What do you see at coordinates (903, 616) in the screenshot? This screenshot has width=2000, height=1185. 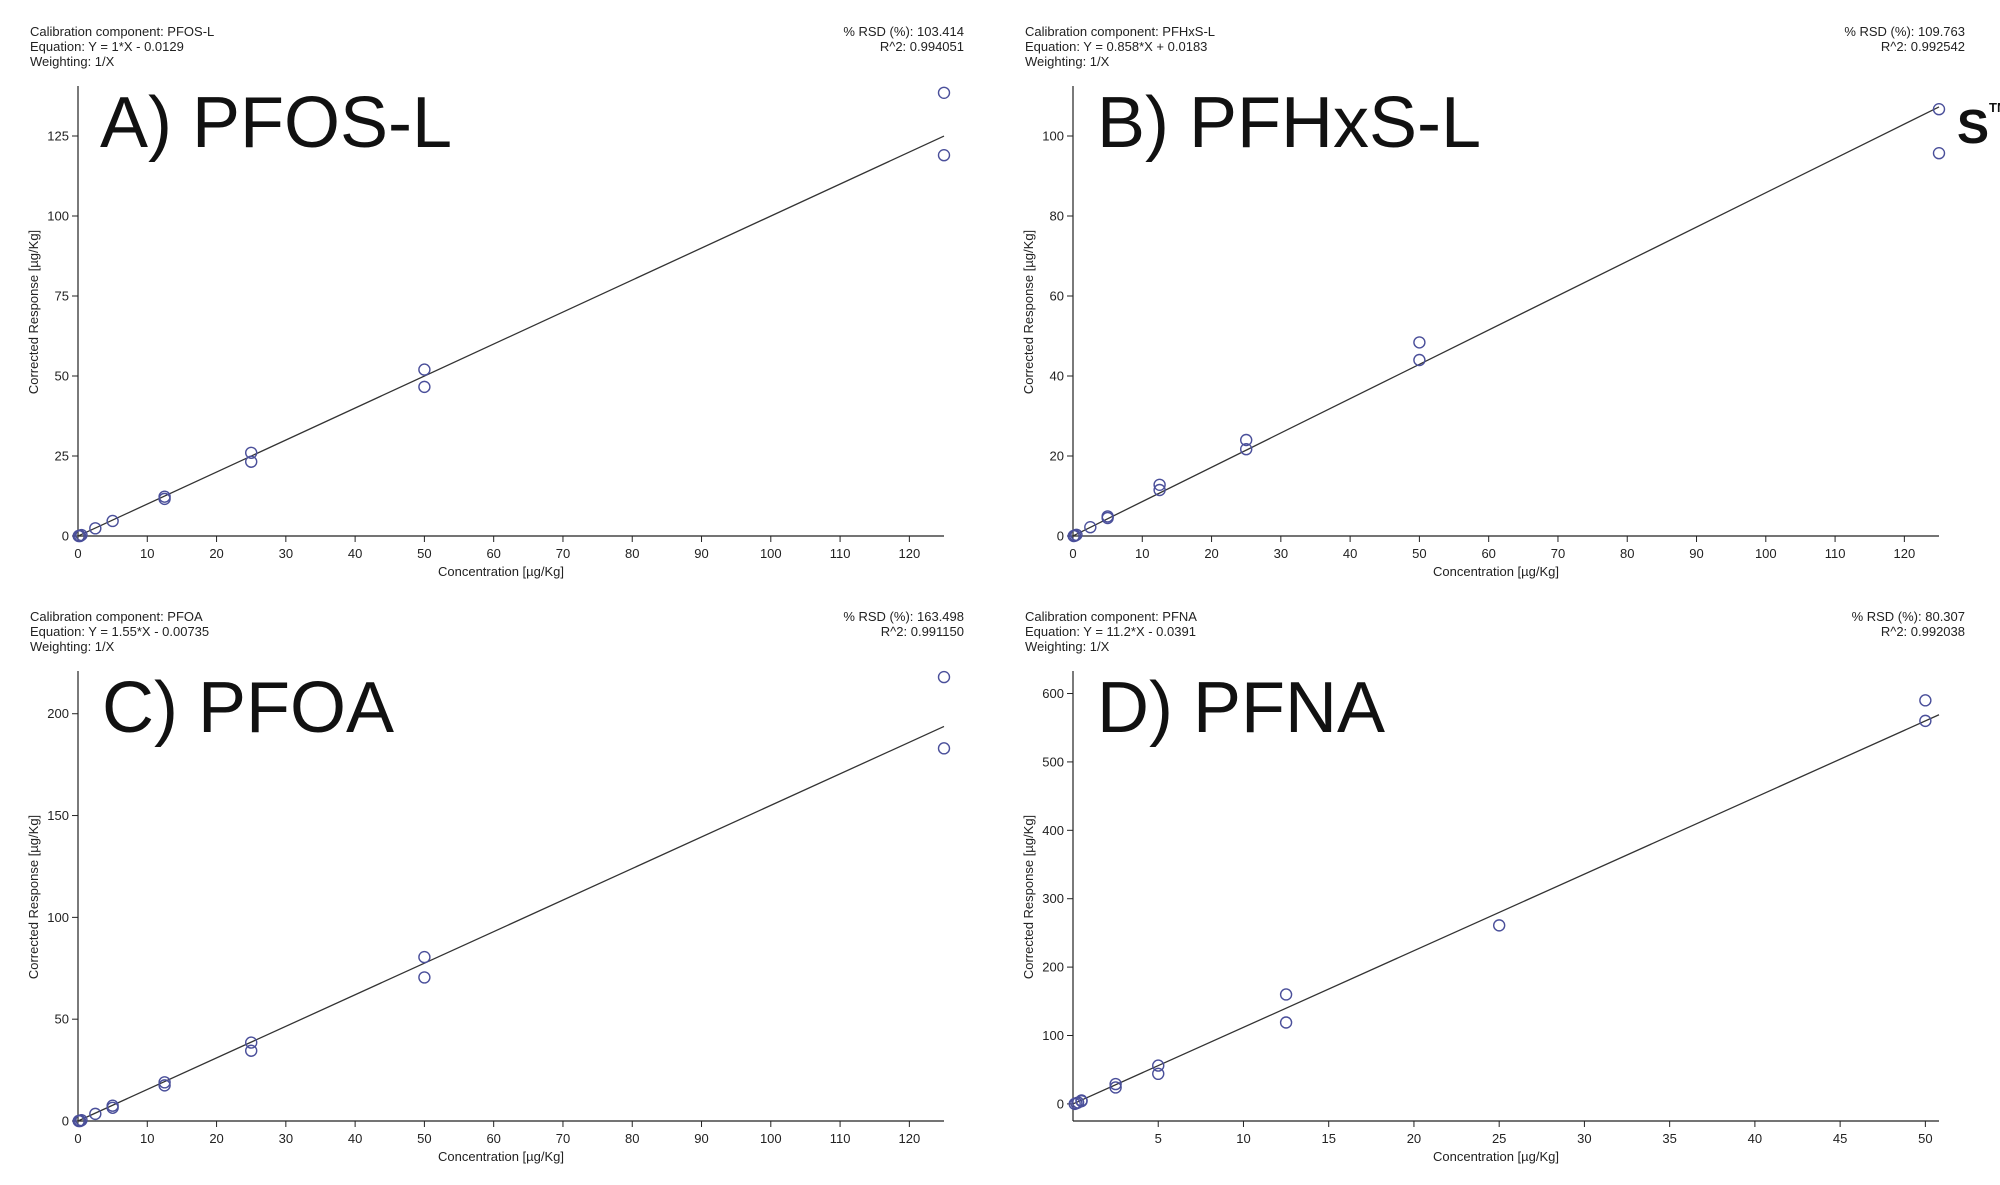 I see `rsd-text: % RSD (%): 163.498` at bounding box center [903, 616].